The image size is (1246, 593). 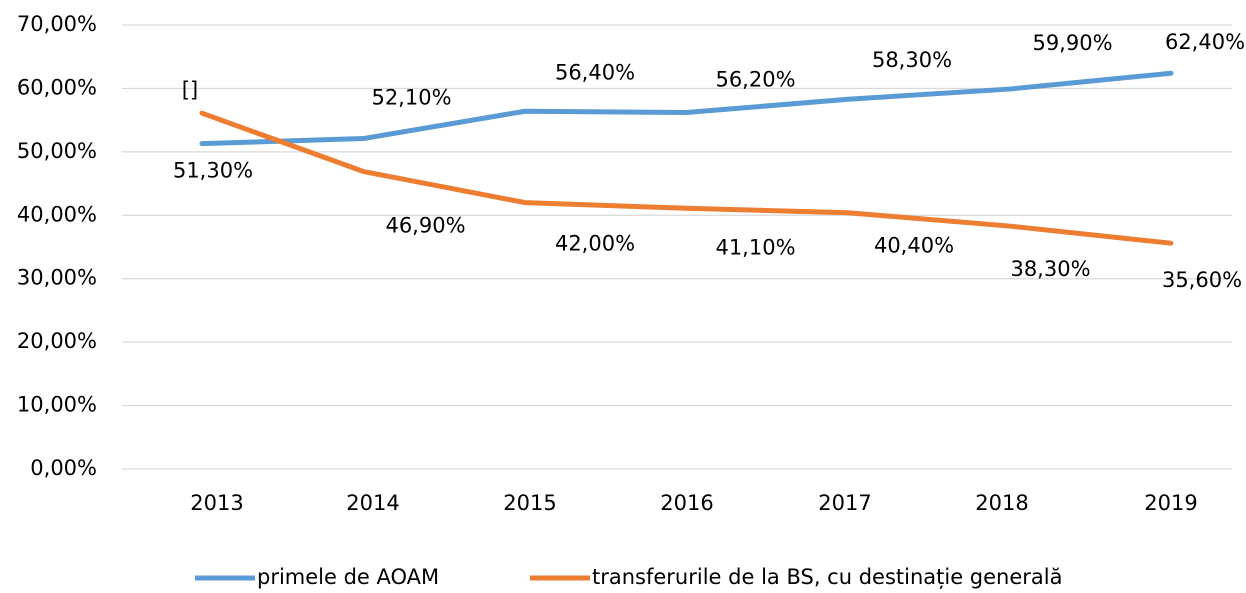 What do you see at coordinates (1205, 42) in the screenshot?
I see `data-label: 62,40%` at bounding box center [1205, 42].